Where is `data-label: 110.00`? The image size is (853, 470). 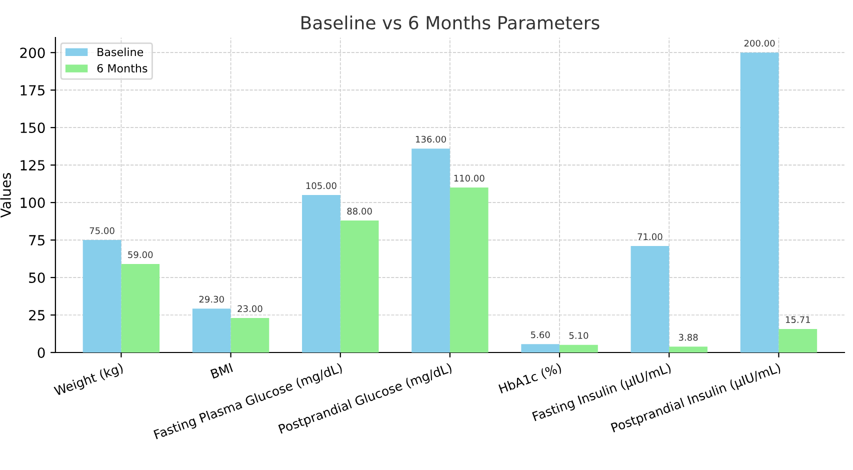
data-label: 110.00 is located at coordinates (469, 178).